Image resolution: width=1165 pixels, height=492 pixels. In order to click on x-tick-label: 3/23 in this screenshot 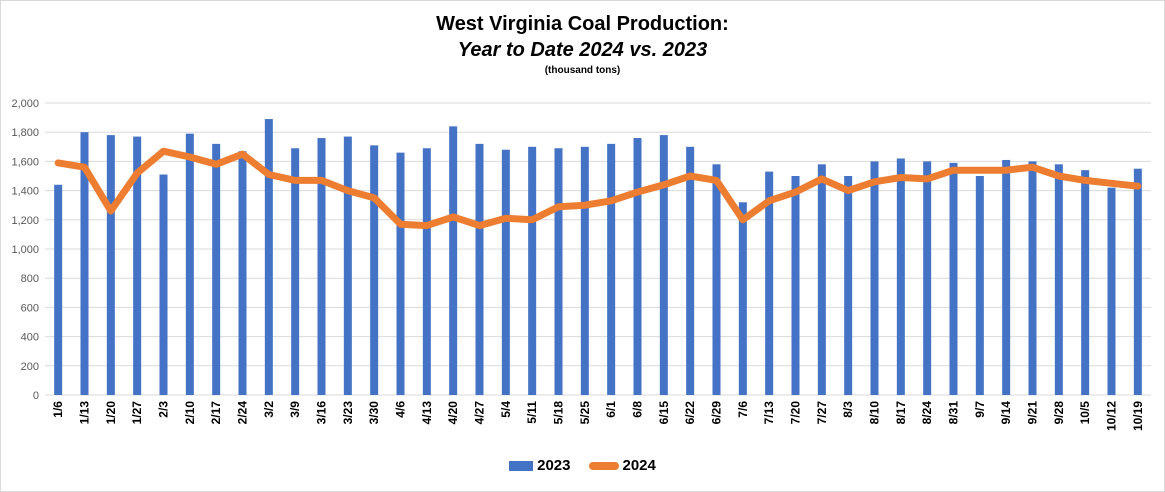, I will do `click(348, 413)`.